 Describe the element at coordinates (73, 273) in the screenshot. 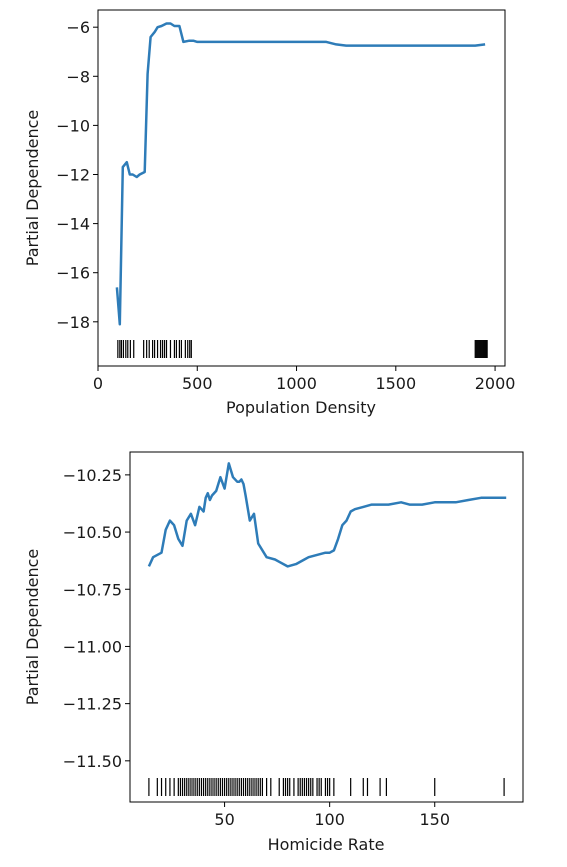

I see `y-tick-label: −16` at that location.